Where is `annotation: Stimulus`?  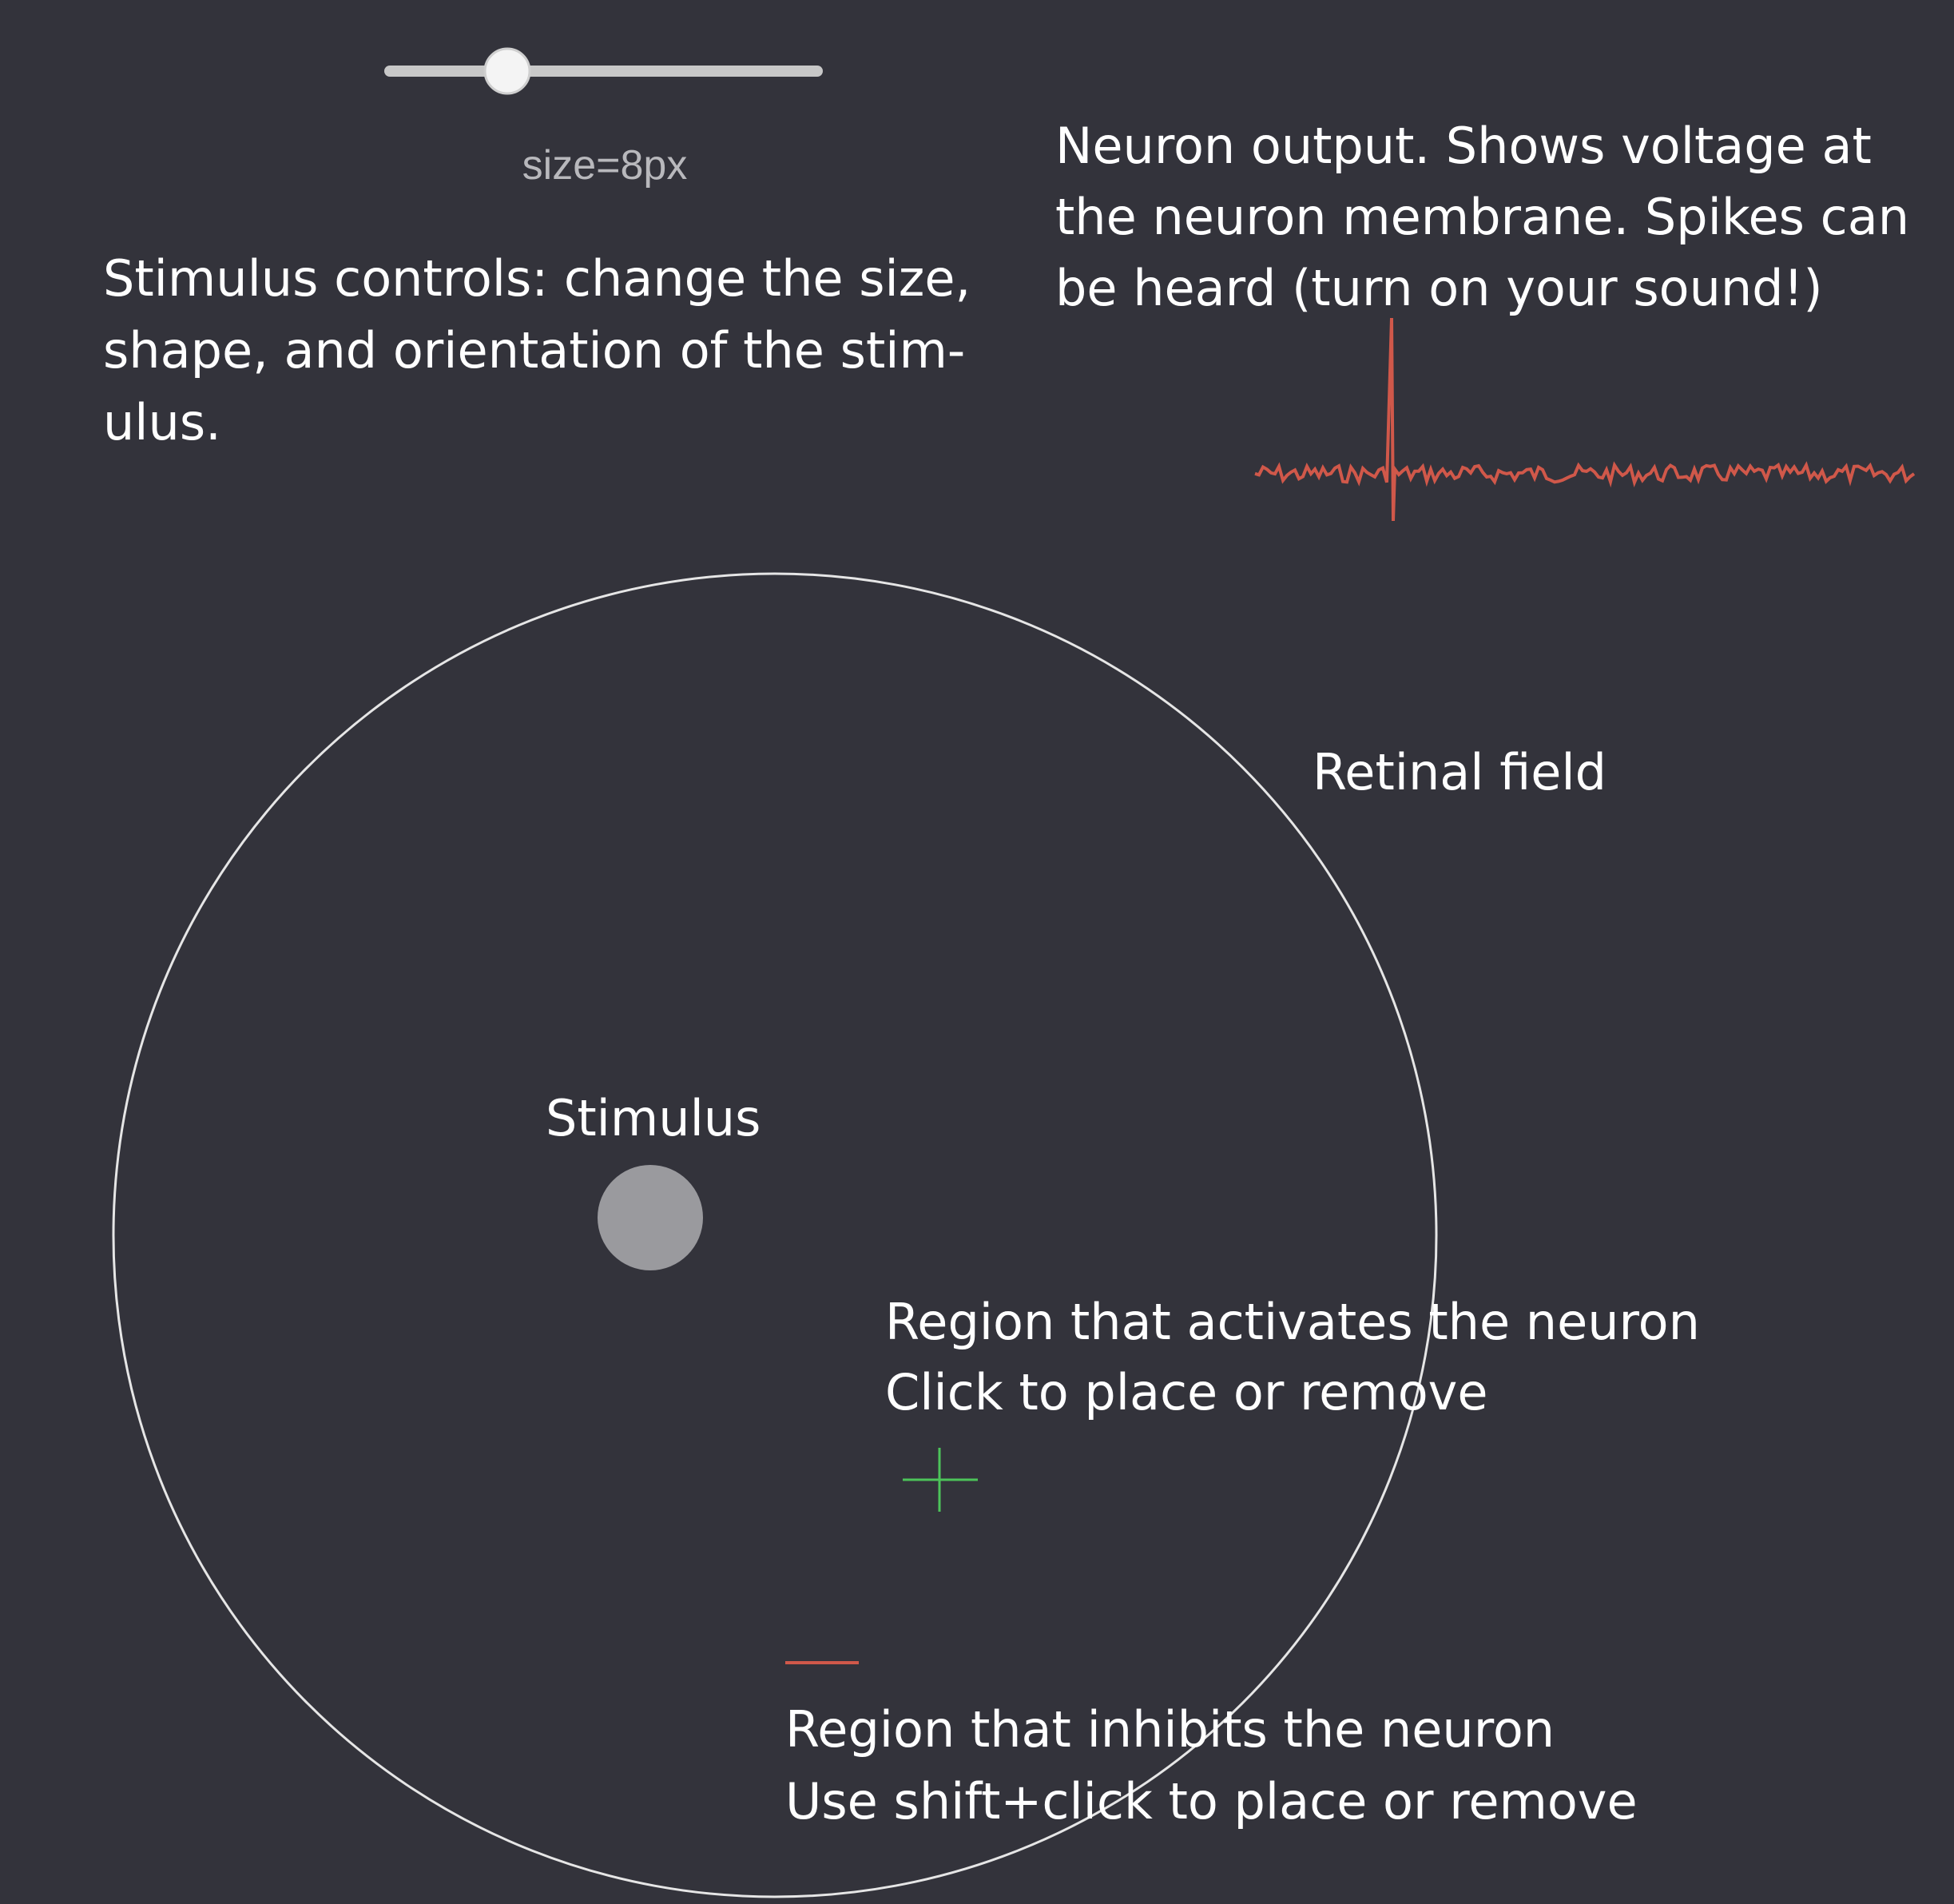
annotation: Stimulus is located at coordinates (653, 1118).